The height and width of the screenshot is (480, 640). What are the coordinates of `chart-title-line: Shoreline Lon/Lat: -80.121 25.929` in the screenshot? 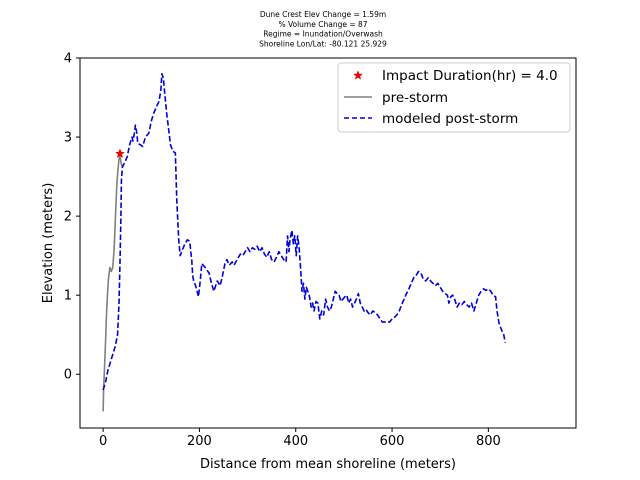 It's located at (323, 43).